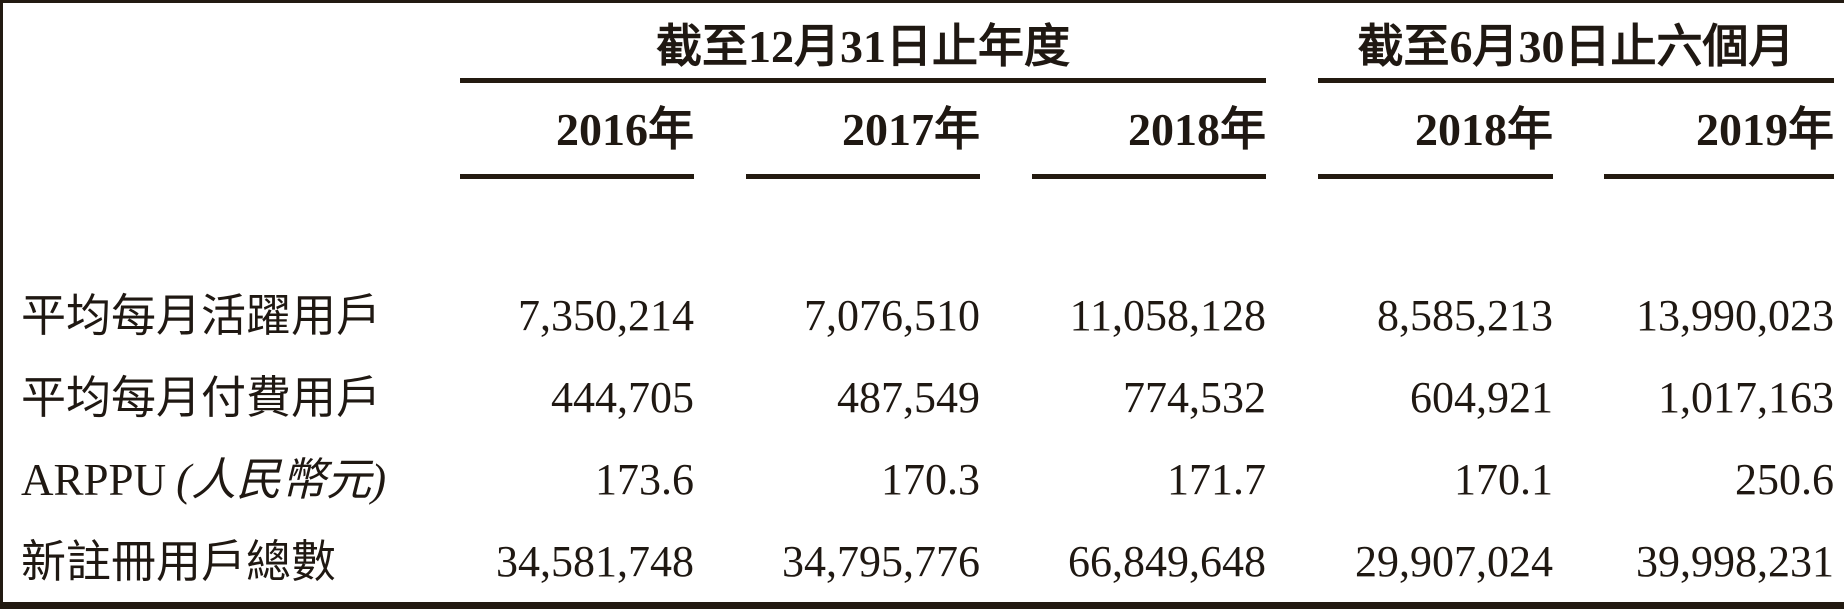 This screenshot has height=609, width=1844. What do you see at coordinates (1719, 131) in the screenshot?
I see `year-header-2019-interim: 2019年` at bounding box center [1719, 131].